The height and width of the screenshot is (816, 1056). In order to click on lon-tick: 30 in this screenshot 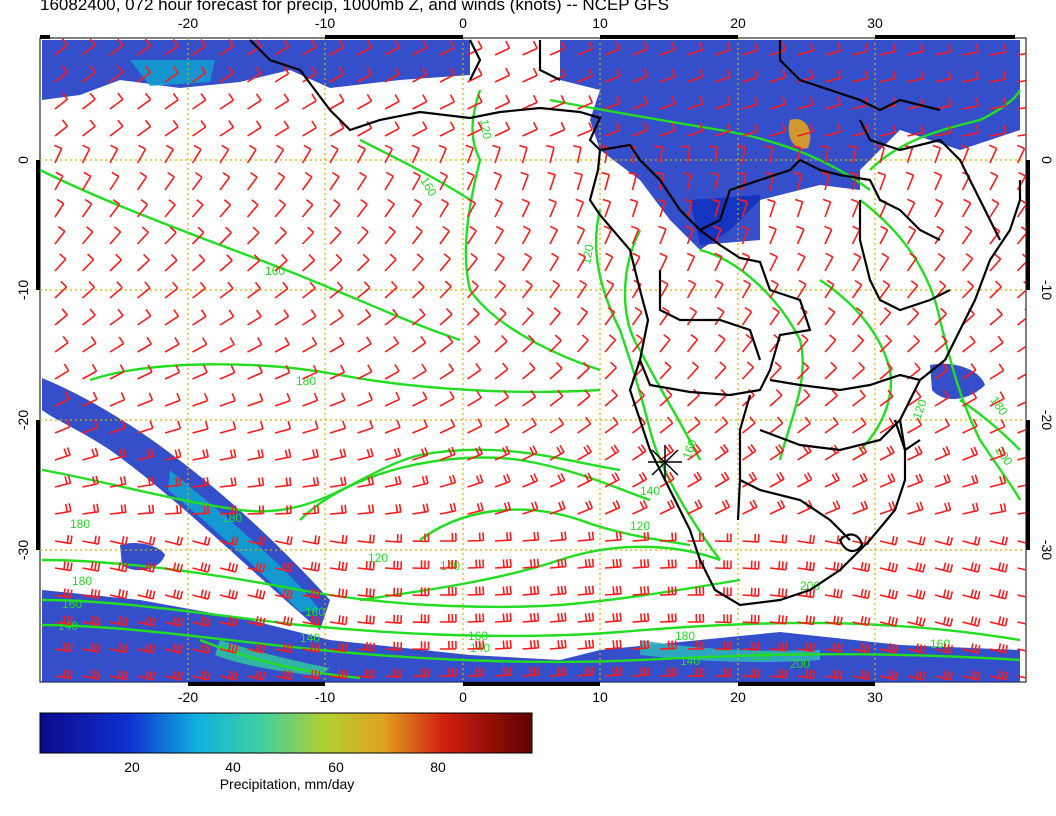, I will do `click(875, 697)`.